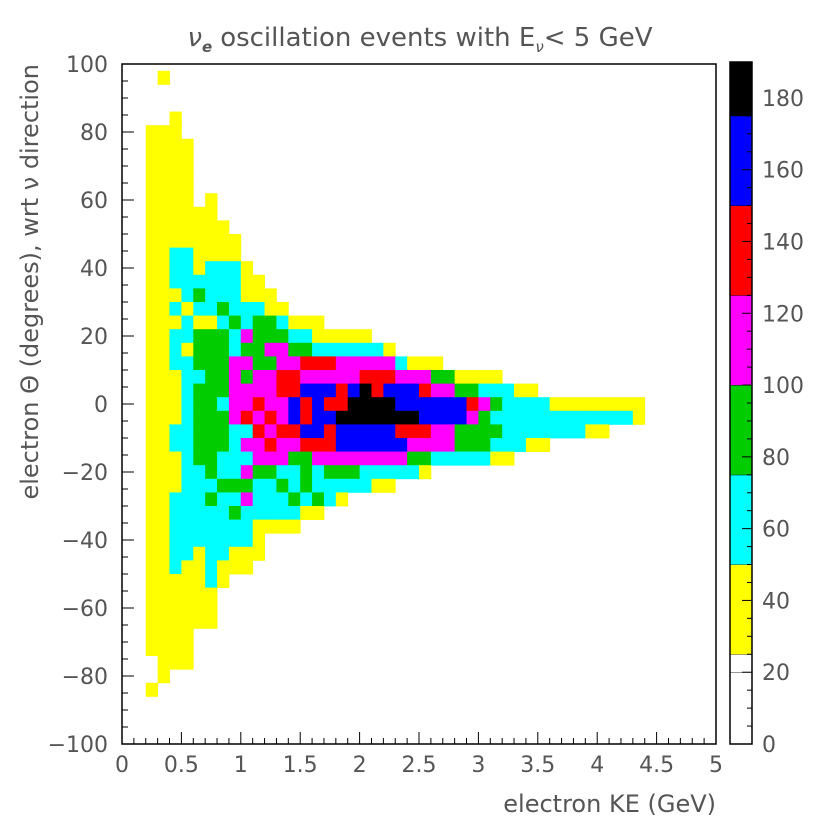 The height and width of the screenshot is (825, 817). Describe the element at coordinates (741, 430) in the screenshot. I see `colorbar-band` at that location.